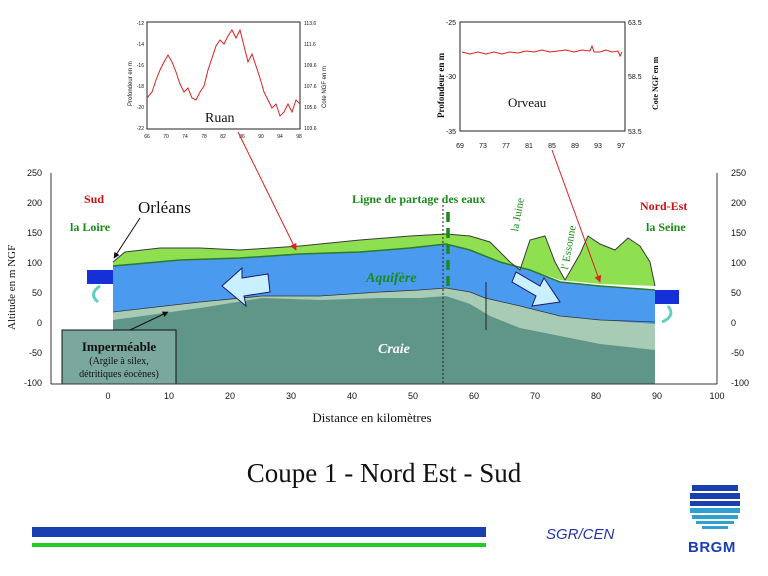  What do you see at coordinates (140, 45) in the screenshot?
I see `ruan-left-tick: -14` at bounding box center [140, 45].